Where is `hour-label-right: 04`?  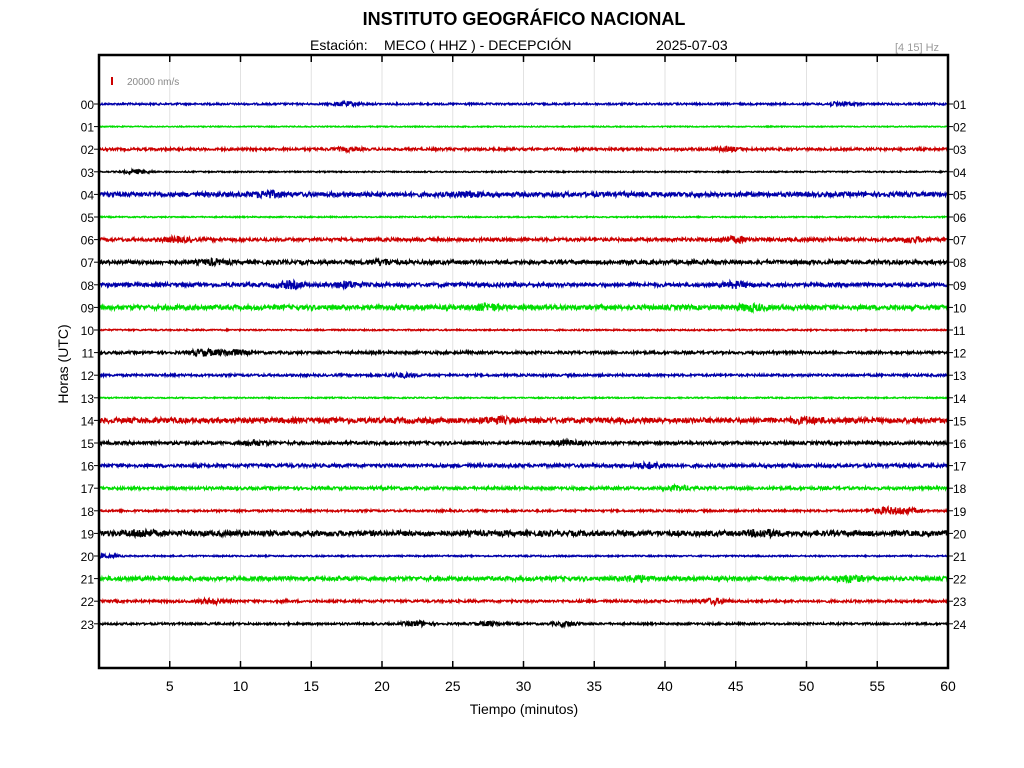 hour-label-right: 04 is located at coordinates (960, 173).